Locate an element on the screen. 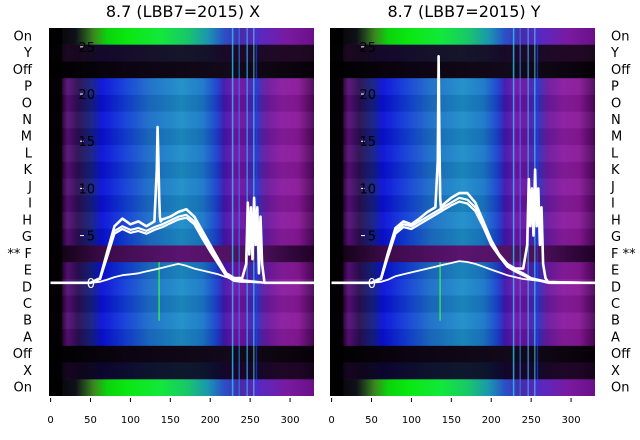  row-label: F ** is located at coordinates (623, 254).